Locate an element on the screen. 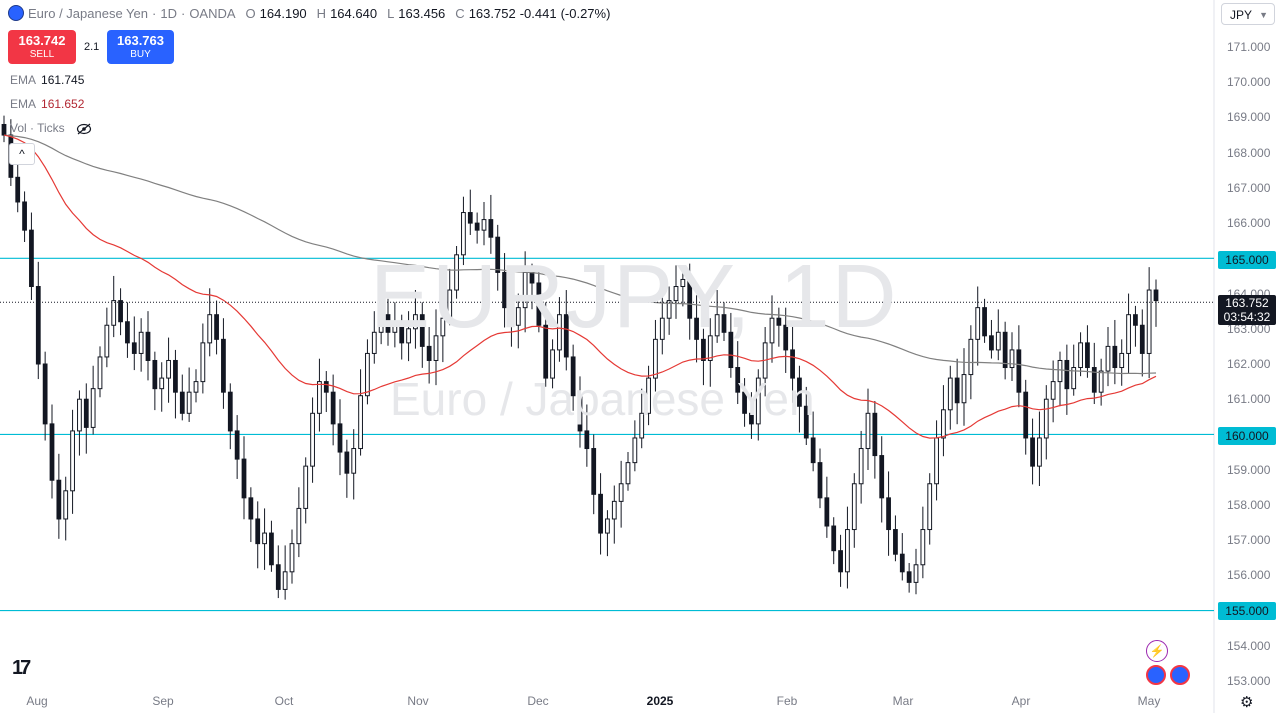 This screenshot has width=1281, height=713. ema-legend-1: EMA 161.745 is located at coordinates (47, 80).